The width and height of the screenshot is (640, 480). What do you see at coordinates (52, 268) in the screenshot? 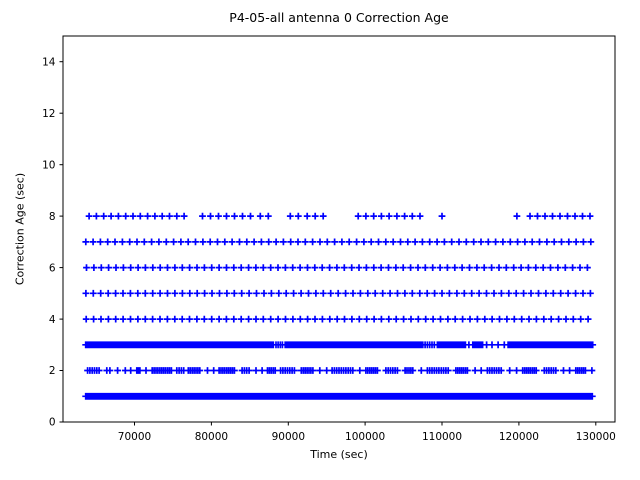
I see `y-tick-label: 6` at bounding box center [52, 268].